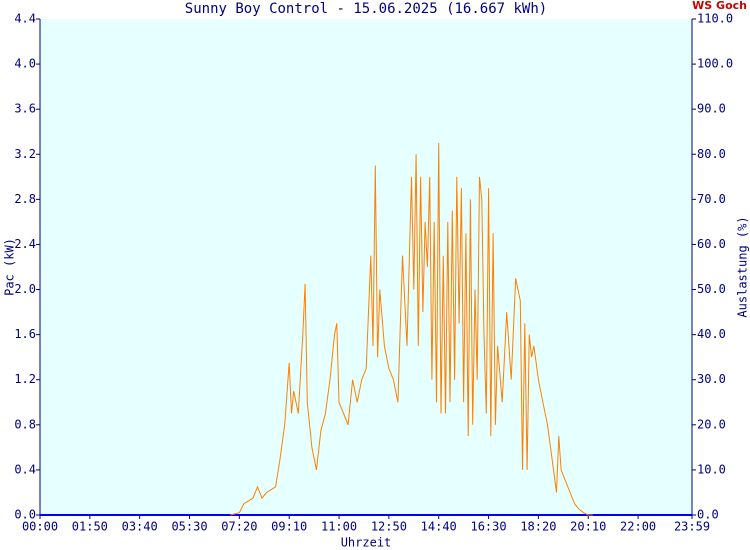 This screenshot has height=550, width=750. I want to click on x-tick-label: 05:30, so click(189, 527).